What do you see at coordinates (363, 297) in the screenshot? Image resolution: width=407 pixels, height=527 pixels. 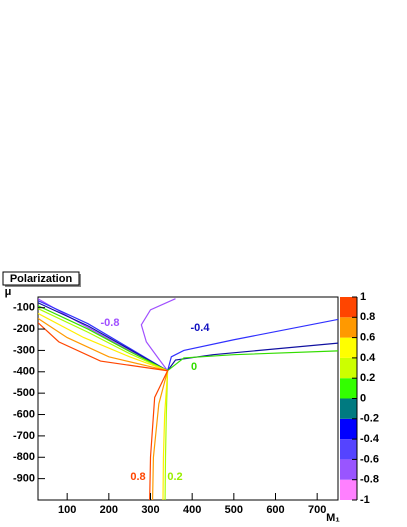 I see `z-tick-label: 1` at bounding box center [363, 297].